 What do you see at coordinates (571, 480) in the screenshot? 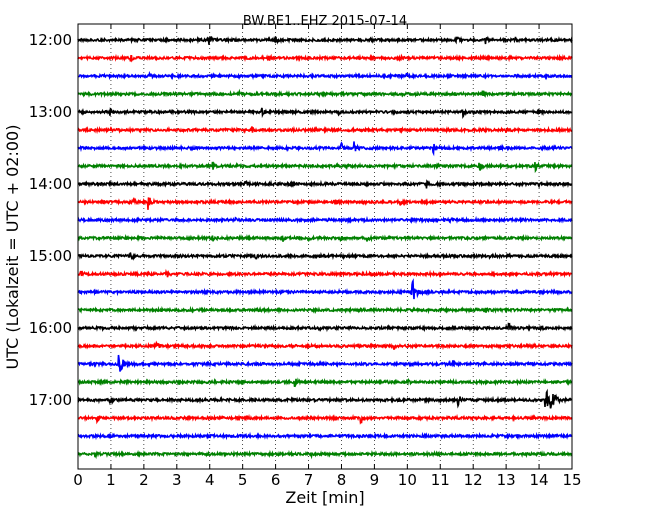
I see `x-tick-label: 15` at bounding box center [571, 480].